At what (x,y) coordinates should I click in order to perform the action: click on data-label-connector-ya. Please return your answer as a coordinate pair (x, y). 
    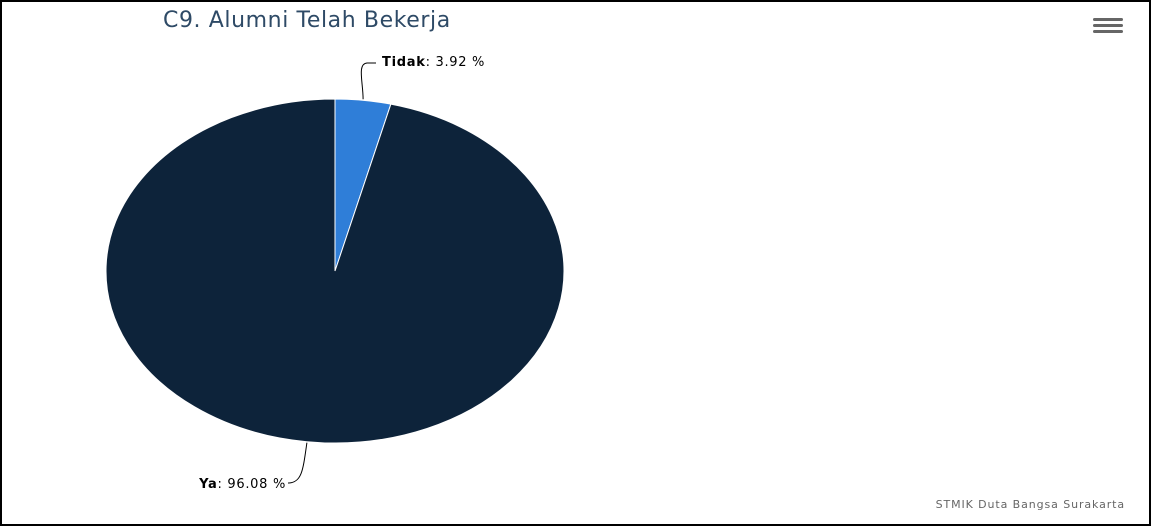
    Looking at the image, I should click on (298, 463).